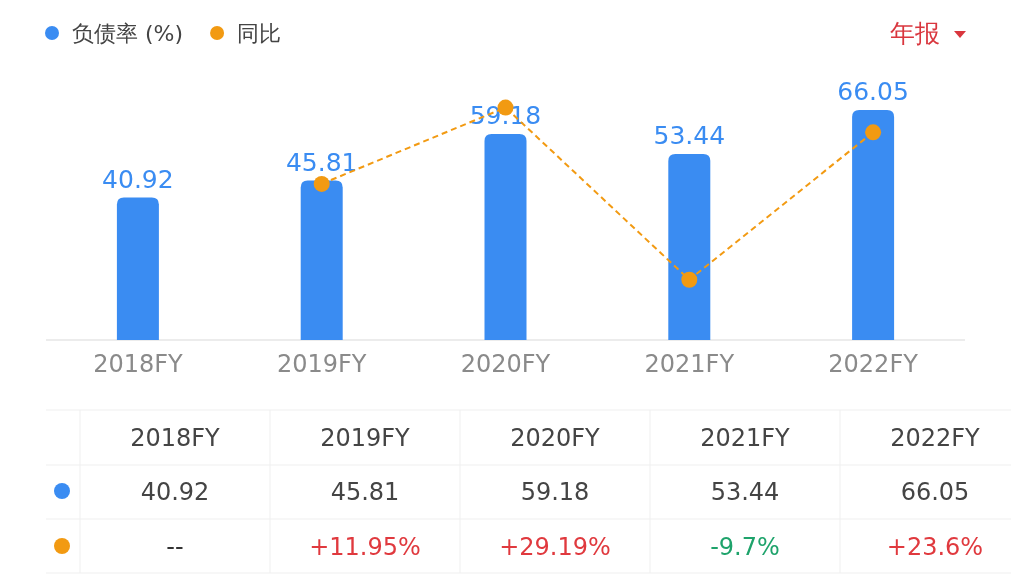 This screenshot has width=1011, height=581. I want to click on x-tick-label: 2022FY, so click(873, 364).